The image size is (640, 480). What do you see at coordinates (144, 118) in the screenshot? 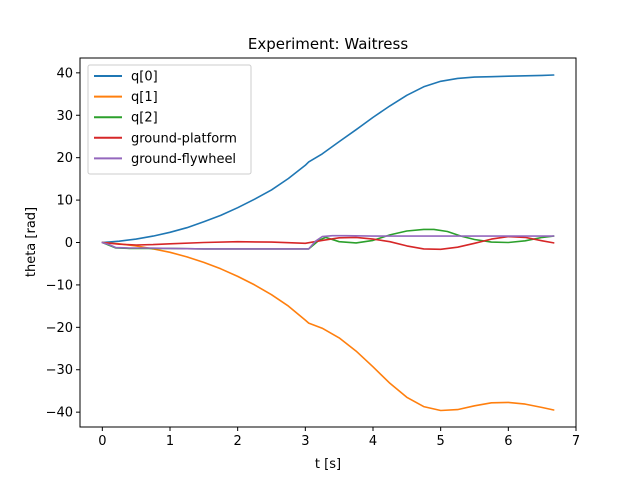
I see `legend-label: q[2]` at bounding box center [144, 118].